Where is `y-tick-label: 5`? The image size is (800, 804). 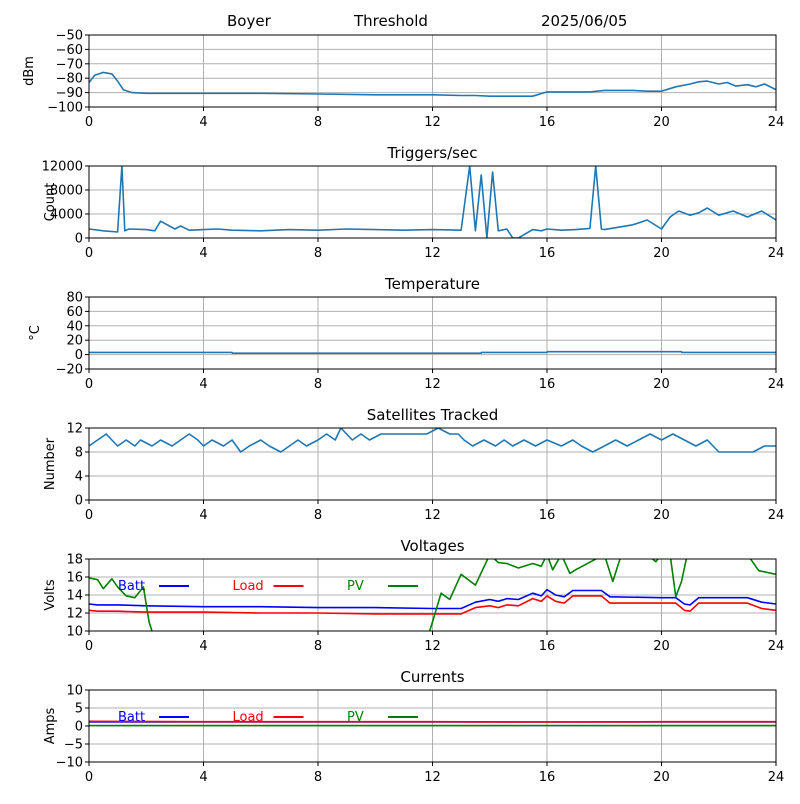 y-tick-label: 5 is located at coordinates (79, 709).